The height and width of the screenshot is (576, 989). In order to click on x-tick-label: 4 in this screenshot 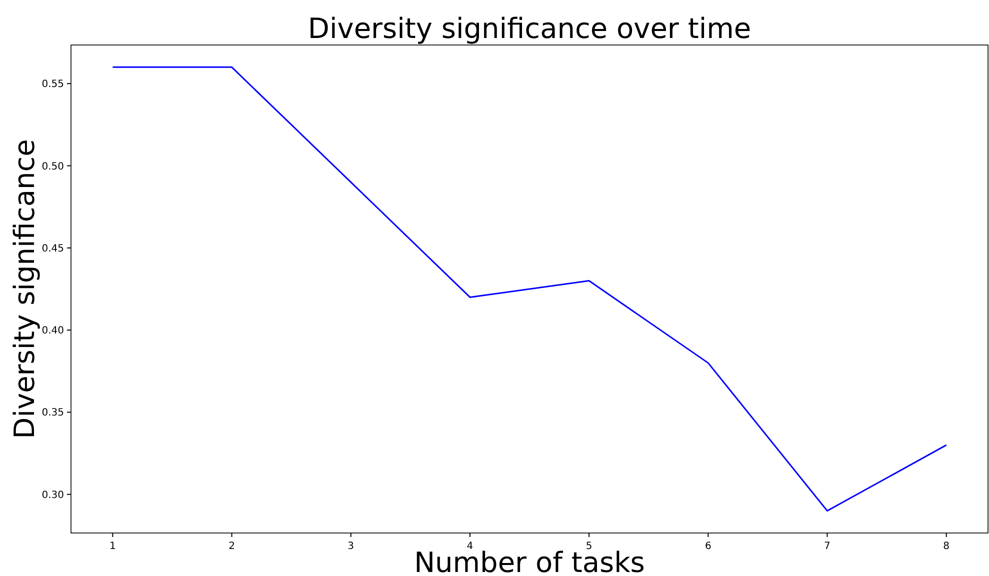, I will do `click(470, 546)`.